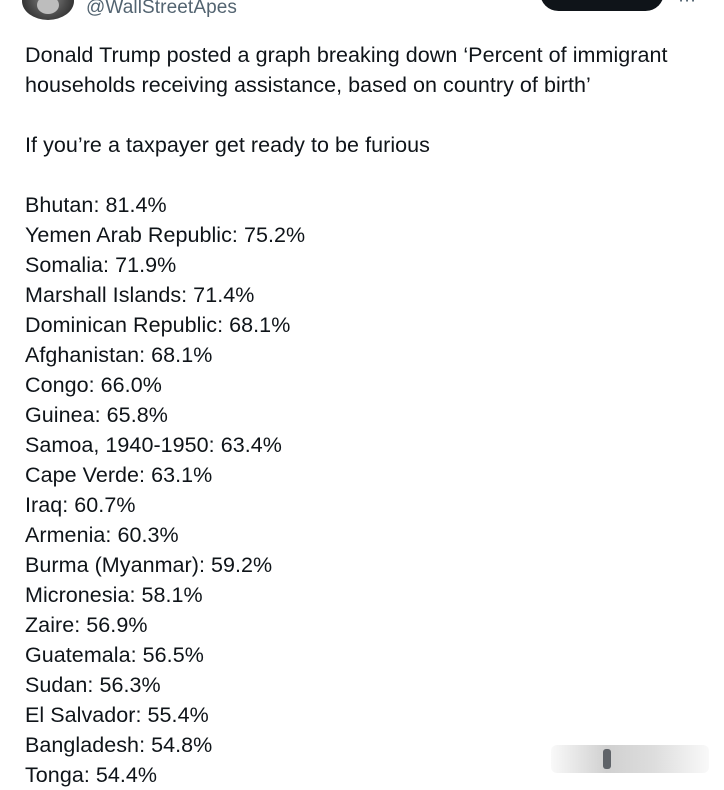  Describe the element at coordinates (117, 715) in the screenshot. I see `stat-line: El Salvador: 55.4%` at that location.